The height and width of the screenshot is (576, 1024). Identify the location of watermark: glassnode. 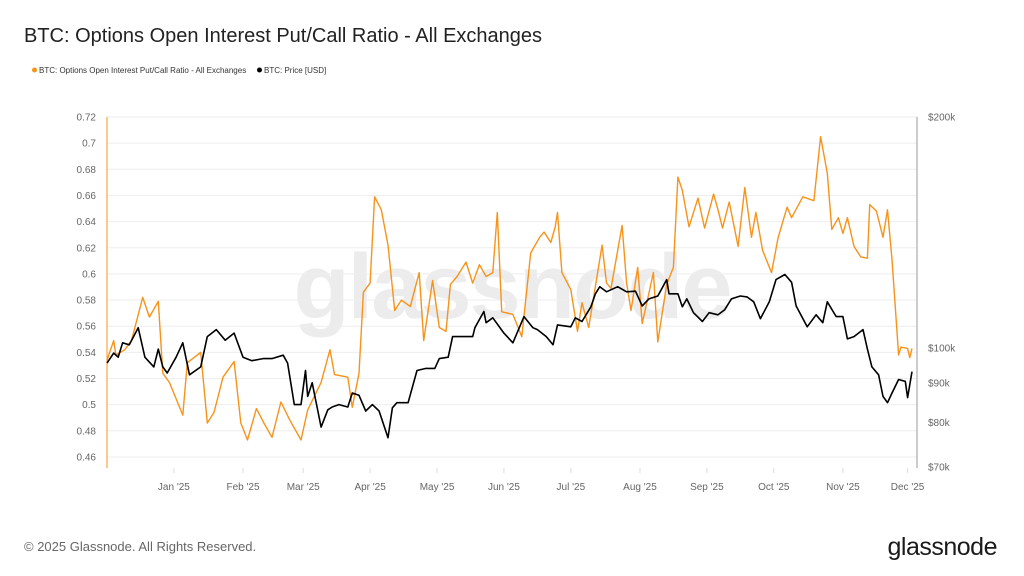
(511, 287).